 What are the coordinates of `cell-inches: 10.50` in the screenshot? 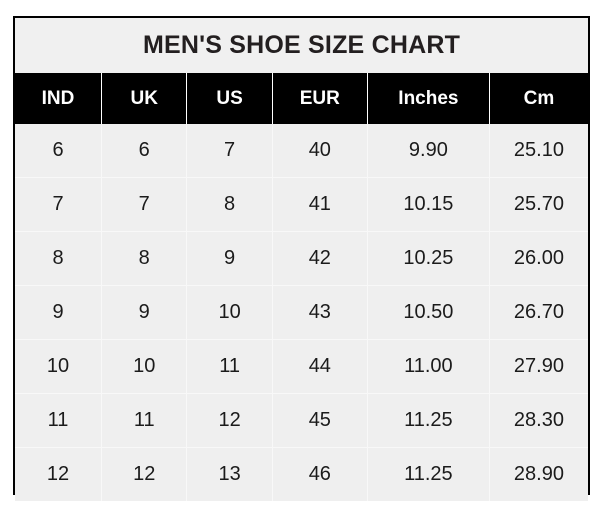 It's located at (428, 312).